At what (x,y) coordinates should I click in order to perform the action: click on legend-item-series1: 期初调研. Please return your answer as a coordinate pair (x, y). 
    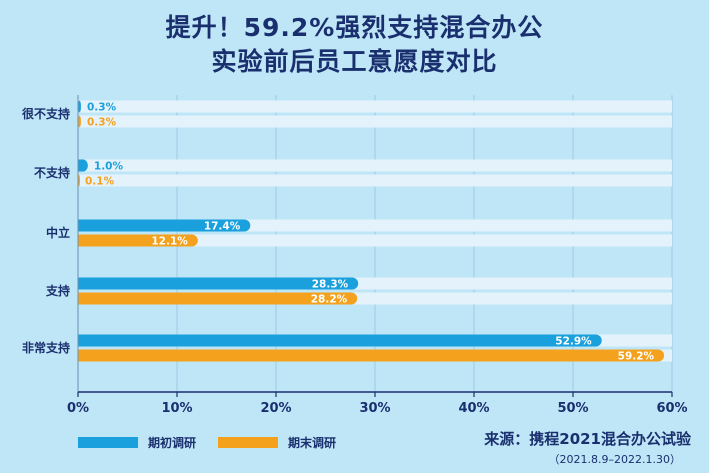
    Looking at the image, I should click on (137, 442).